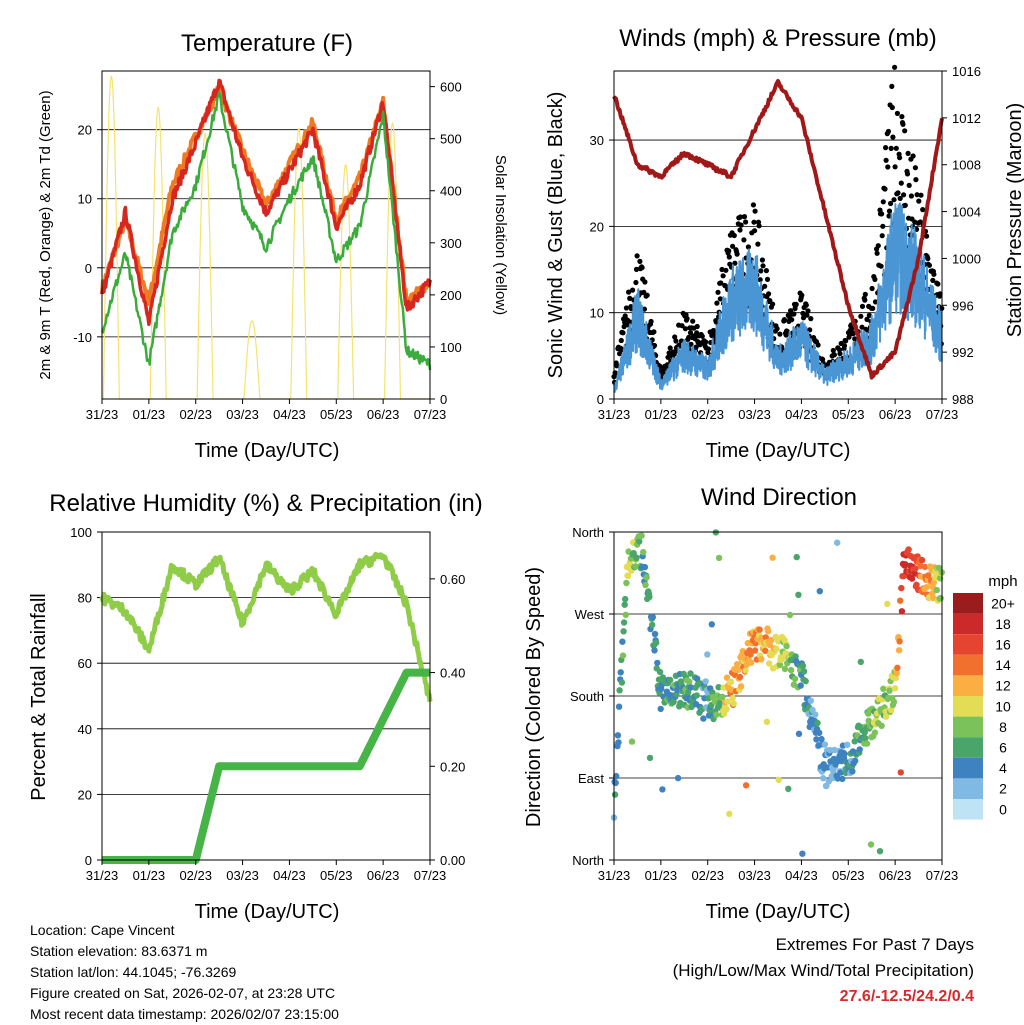 The height and width of the screenshot is (1025, 1024). I want to click on y2-tick-label: 1000, so click(966, 258).